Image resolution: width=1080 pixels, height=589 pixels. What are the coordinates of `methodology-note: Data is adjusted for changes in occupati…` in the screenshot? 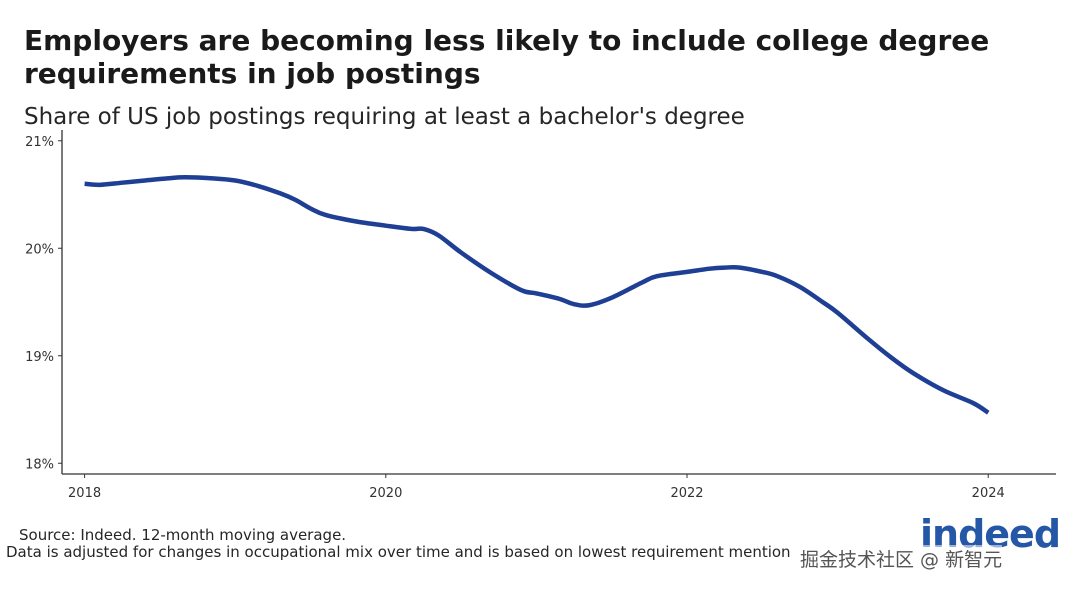 It's located at (398, 552).